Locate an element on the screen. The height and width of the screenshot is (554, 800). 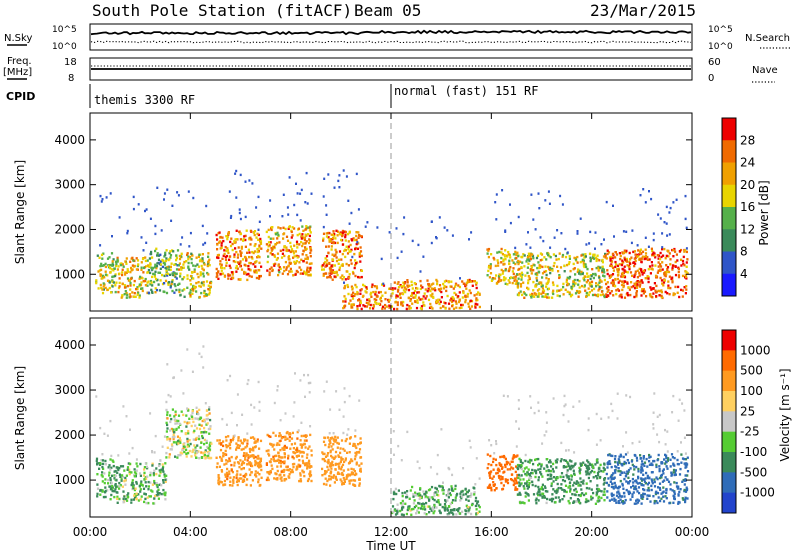
freq-label-2: [MHz] is located at coordinates (17, 72).